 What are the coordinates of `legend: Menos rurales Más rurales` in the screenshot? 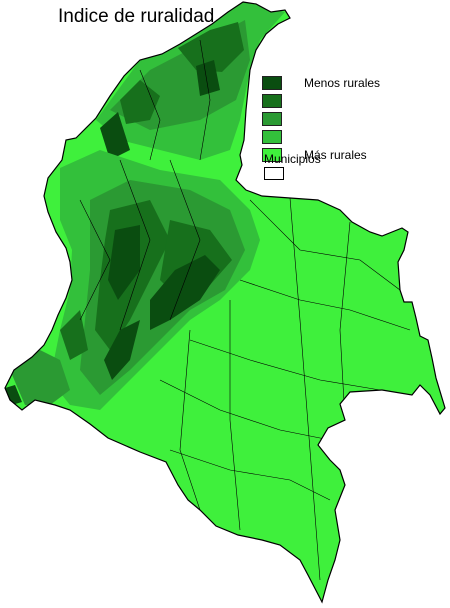 It's located at (352, 119).